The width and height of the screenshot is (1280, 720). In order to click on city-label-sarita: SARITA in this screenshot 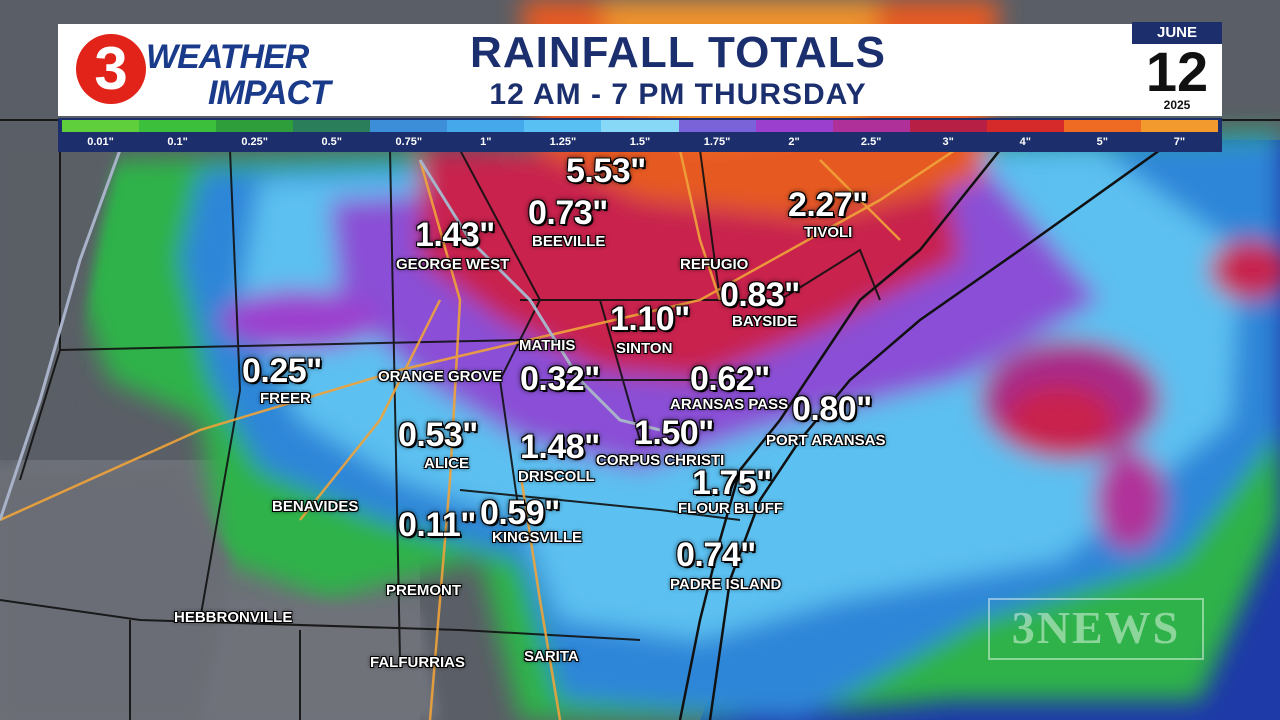, I will do `click(551, 656)`.